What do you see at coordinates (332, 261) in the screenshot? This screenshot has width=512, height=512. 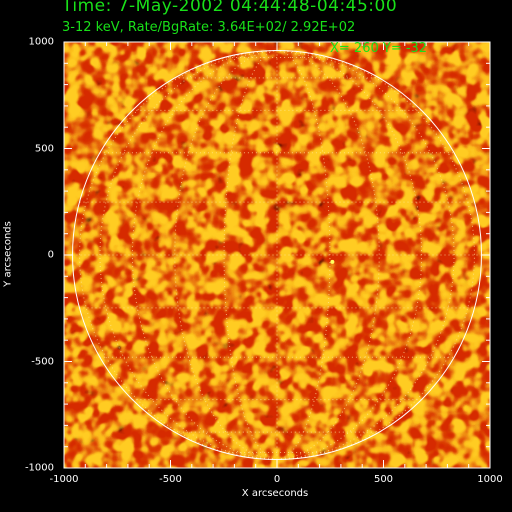 I see `source-marker` at bounding box center [332, 261].